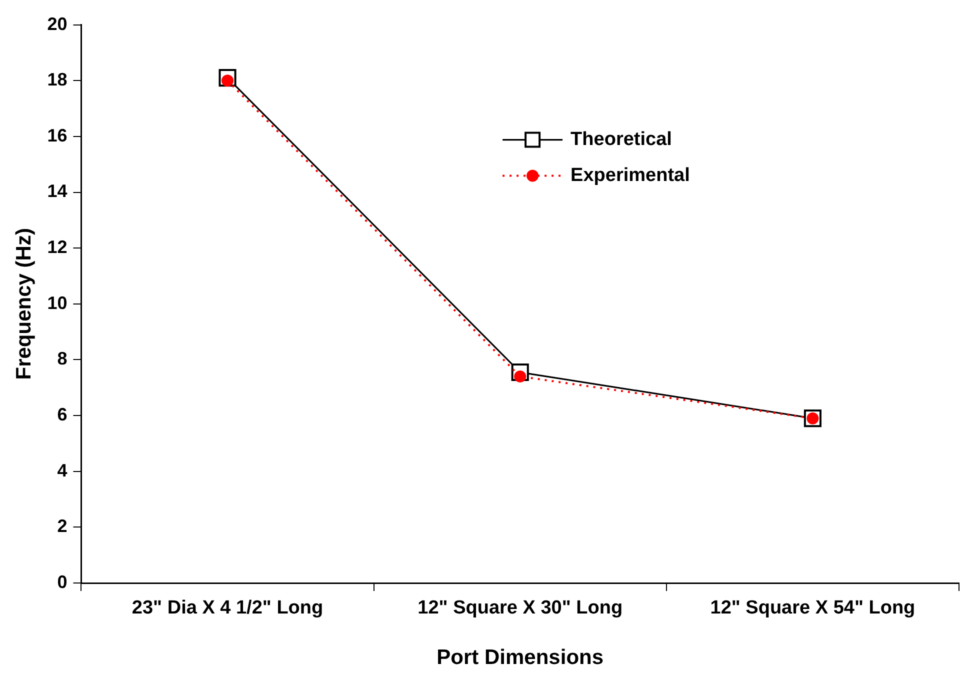 This screenshot has width=980, height=683. What do you see at coordinates (62, 470) in the screenshot?
I see `y-tick-label: 4` at bounding box center [62, 470].